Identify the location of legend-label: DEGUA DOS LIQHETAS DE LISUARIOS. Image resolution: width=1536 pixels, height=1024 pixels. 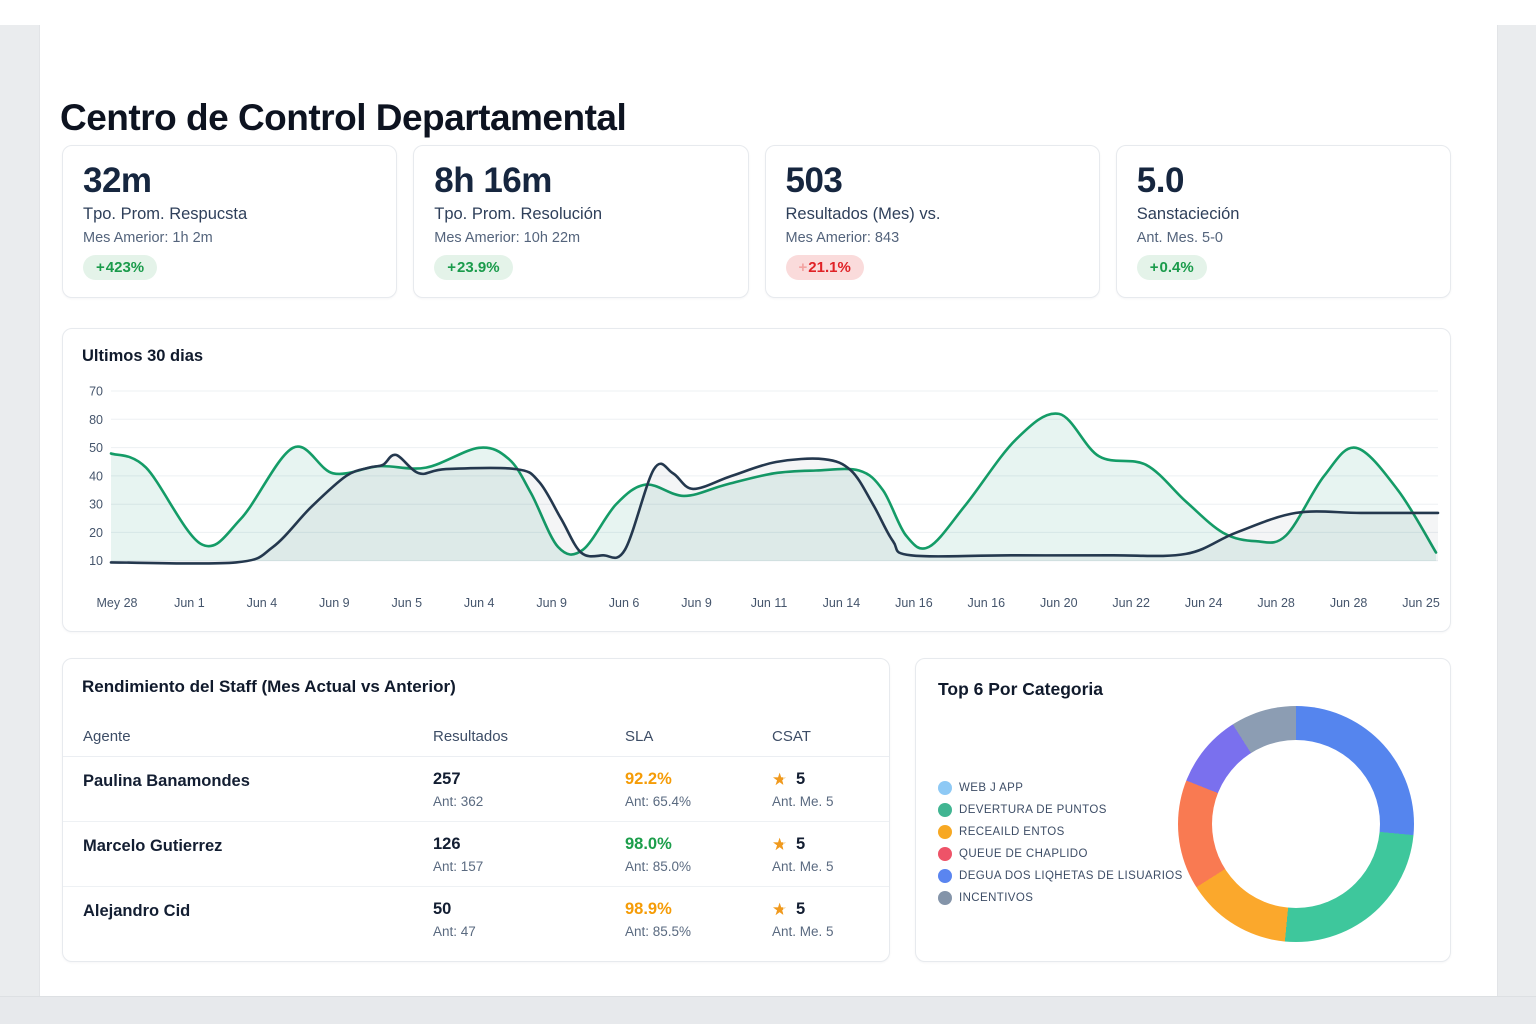
(1071, 876).